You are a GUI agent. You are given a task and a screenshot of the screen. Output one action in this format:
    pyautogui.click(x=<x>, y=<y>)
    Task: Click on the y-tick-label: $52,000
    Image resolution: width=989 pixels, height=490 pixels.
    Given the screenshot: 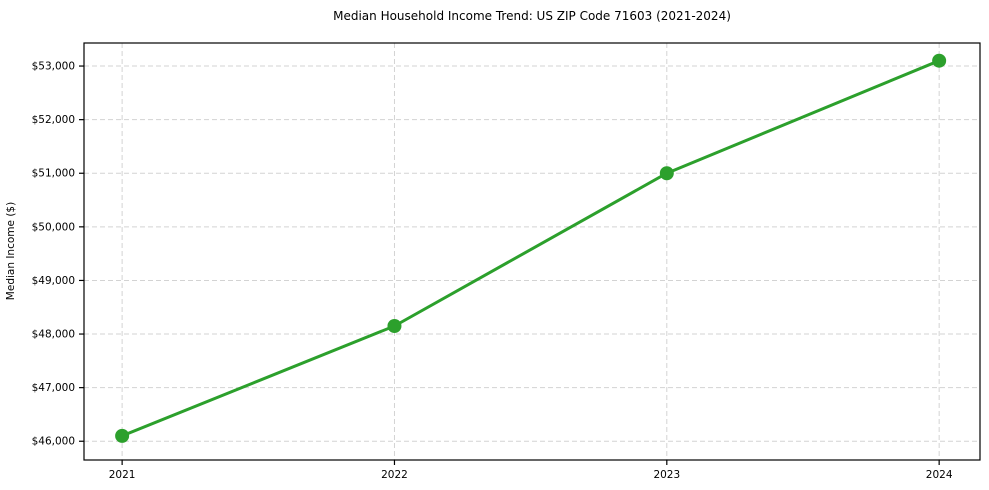 What is the action you would take?
    pyautogui.click(x=53, y=120)
    